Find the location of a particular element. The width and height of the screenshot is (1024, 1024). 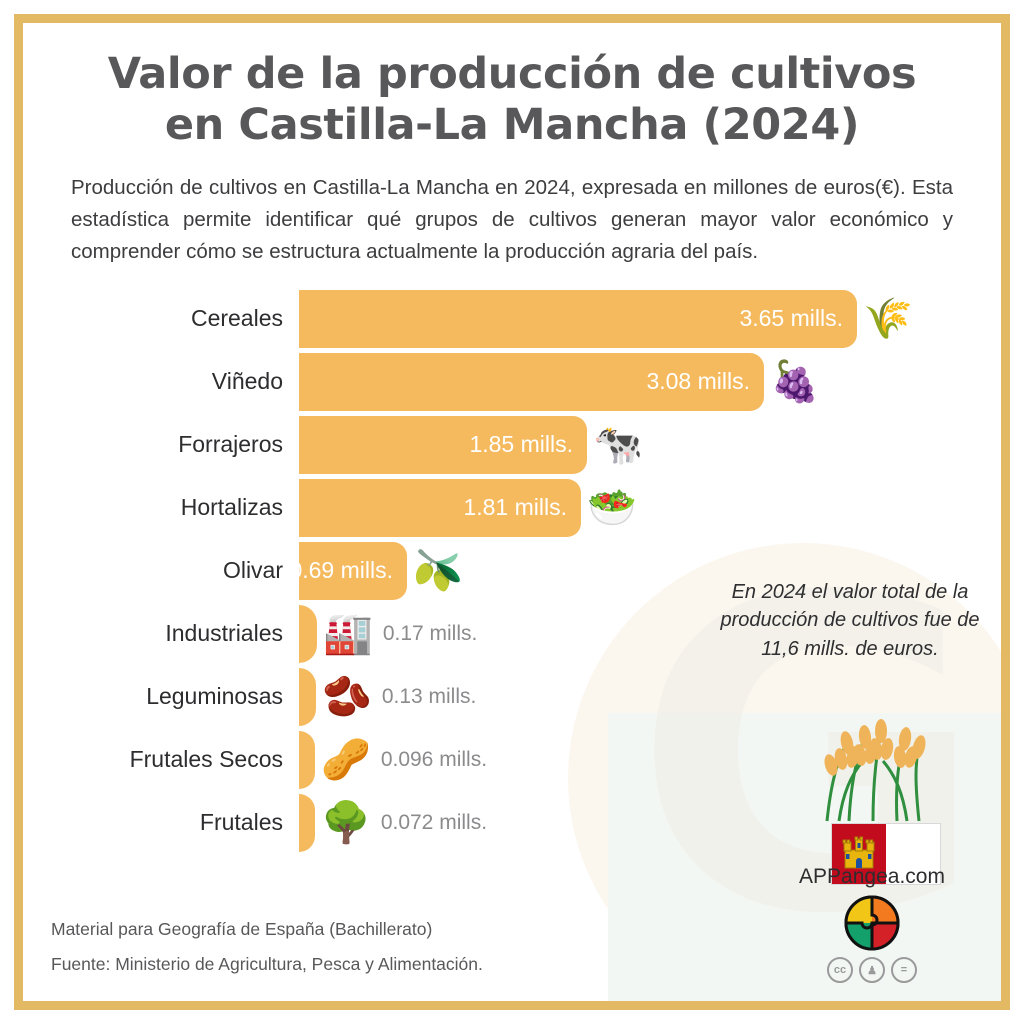

license-icons: cc ♟ = is located at coordinates (872, 970).